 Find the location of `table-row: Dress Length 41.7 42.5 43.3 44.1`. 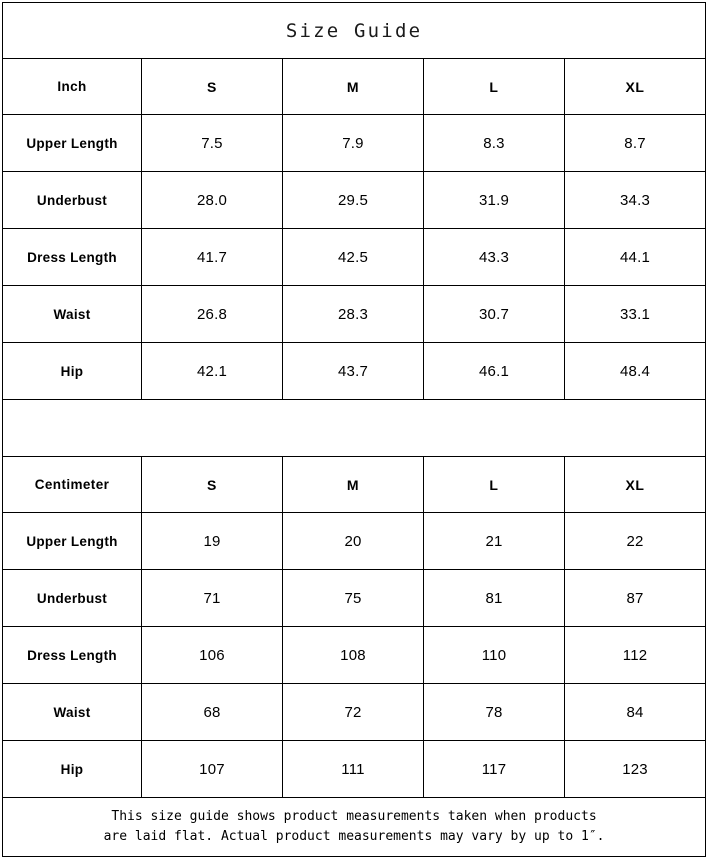

table-row: Dress Length 41.7 42.5 43.3 44.1 is located at coordinates (354, 257).